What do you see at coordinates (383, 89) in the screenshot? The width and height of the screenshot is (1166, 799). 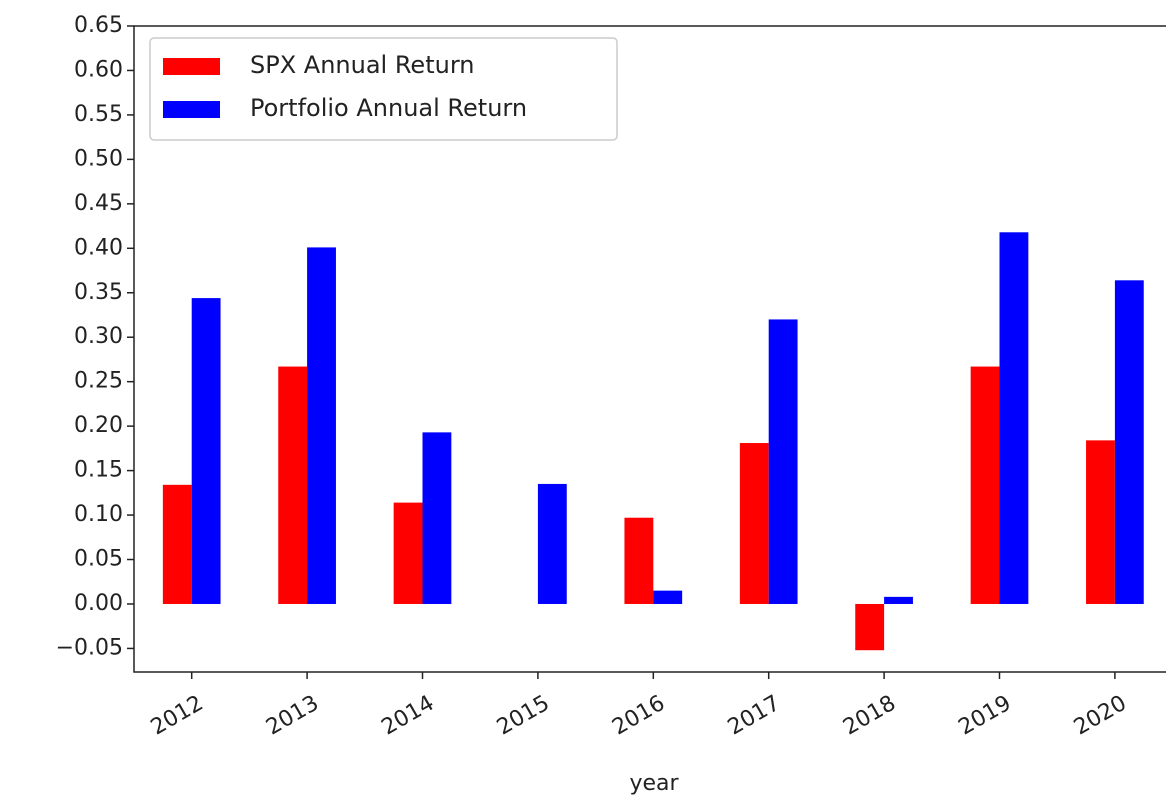 I see `legend-box` at bounding box center [383, 89].